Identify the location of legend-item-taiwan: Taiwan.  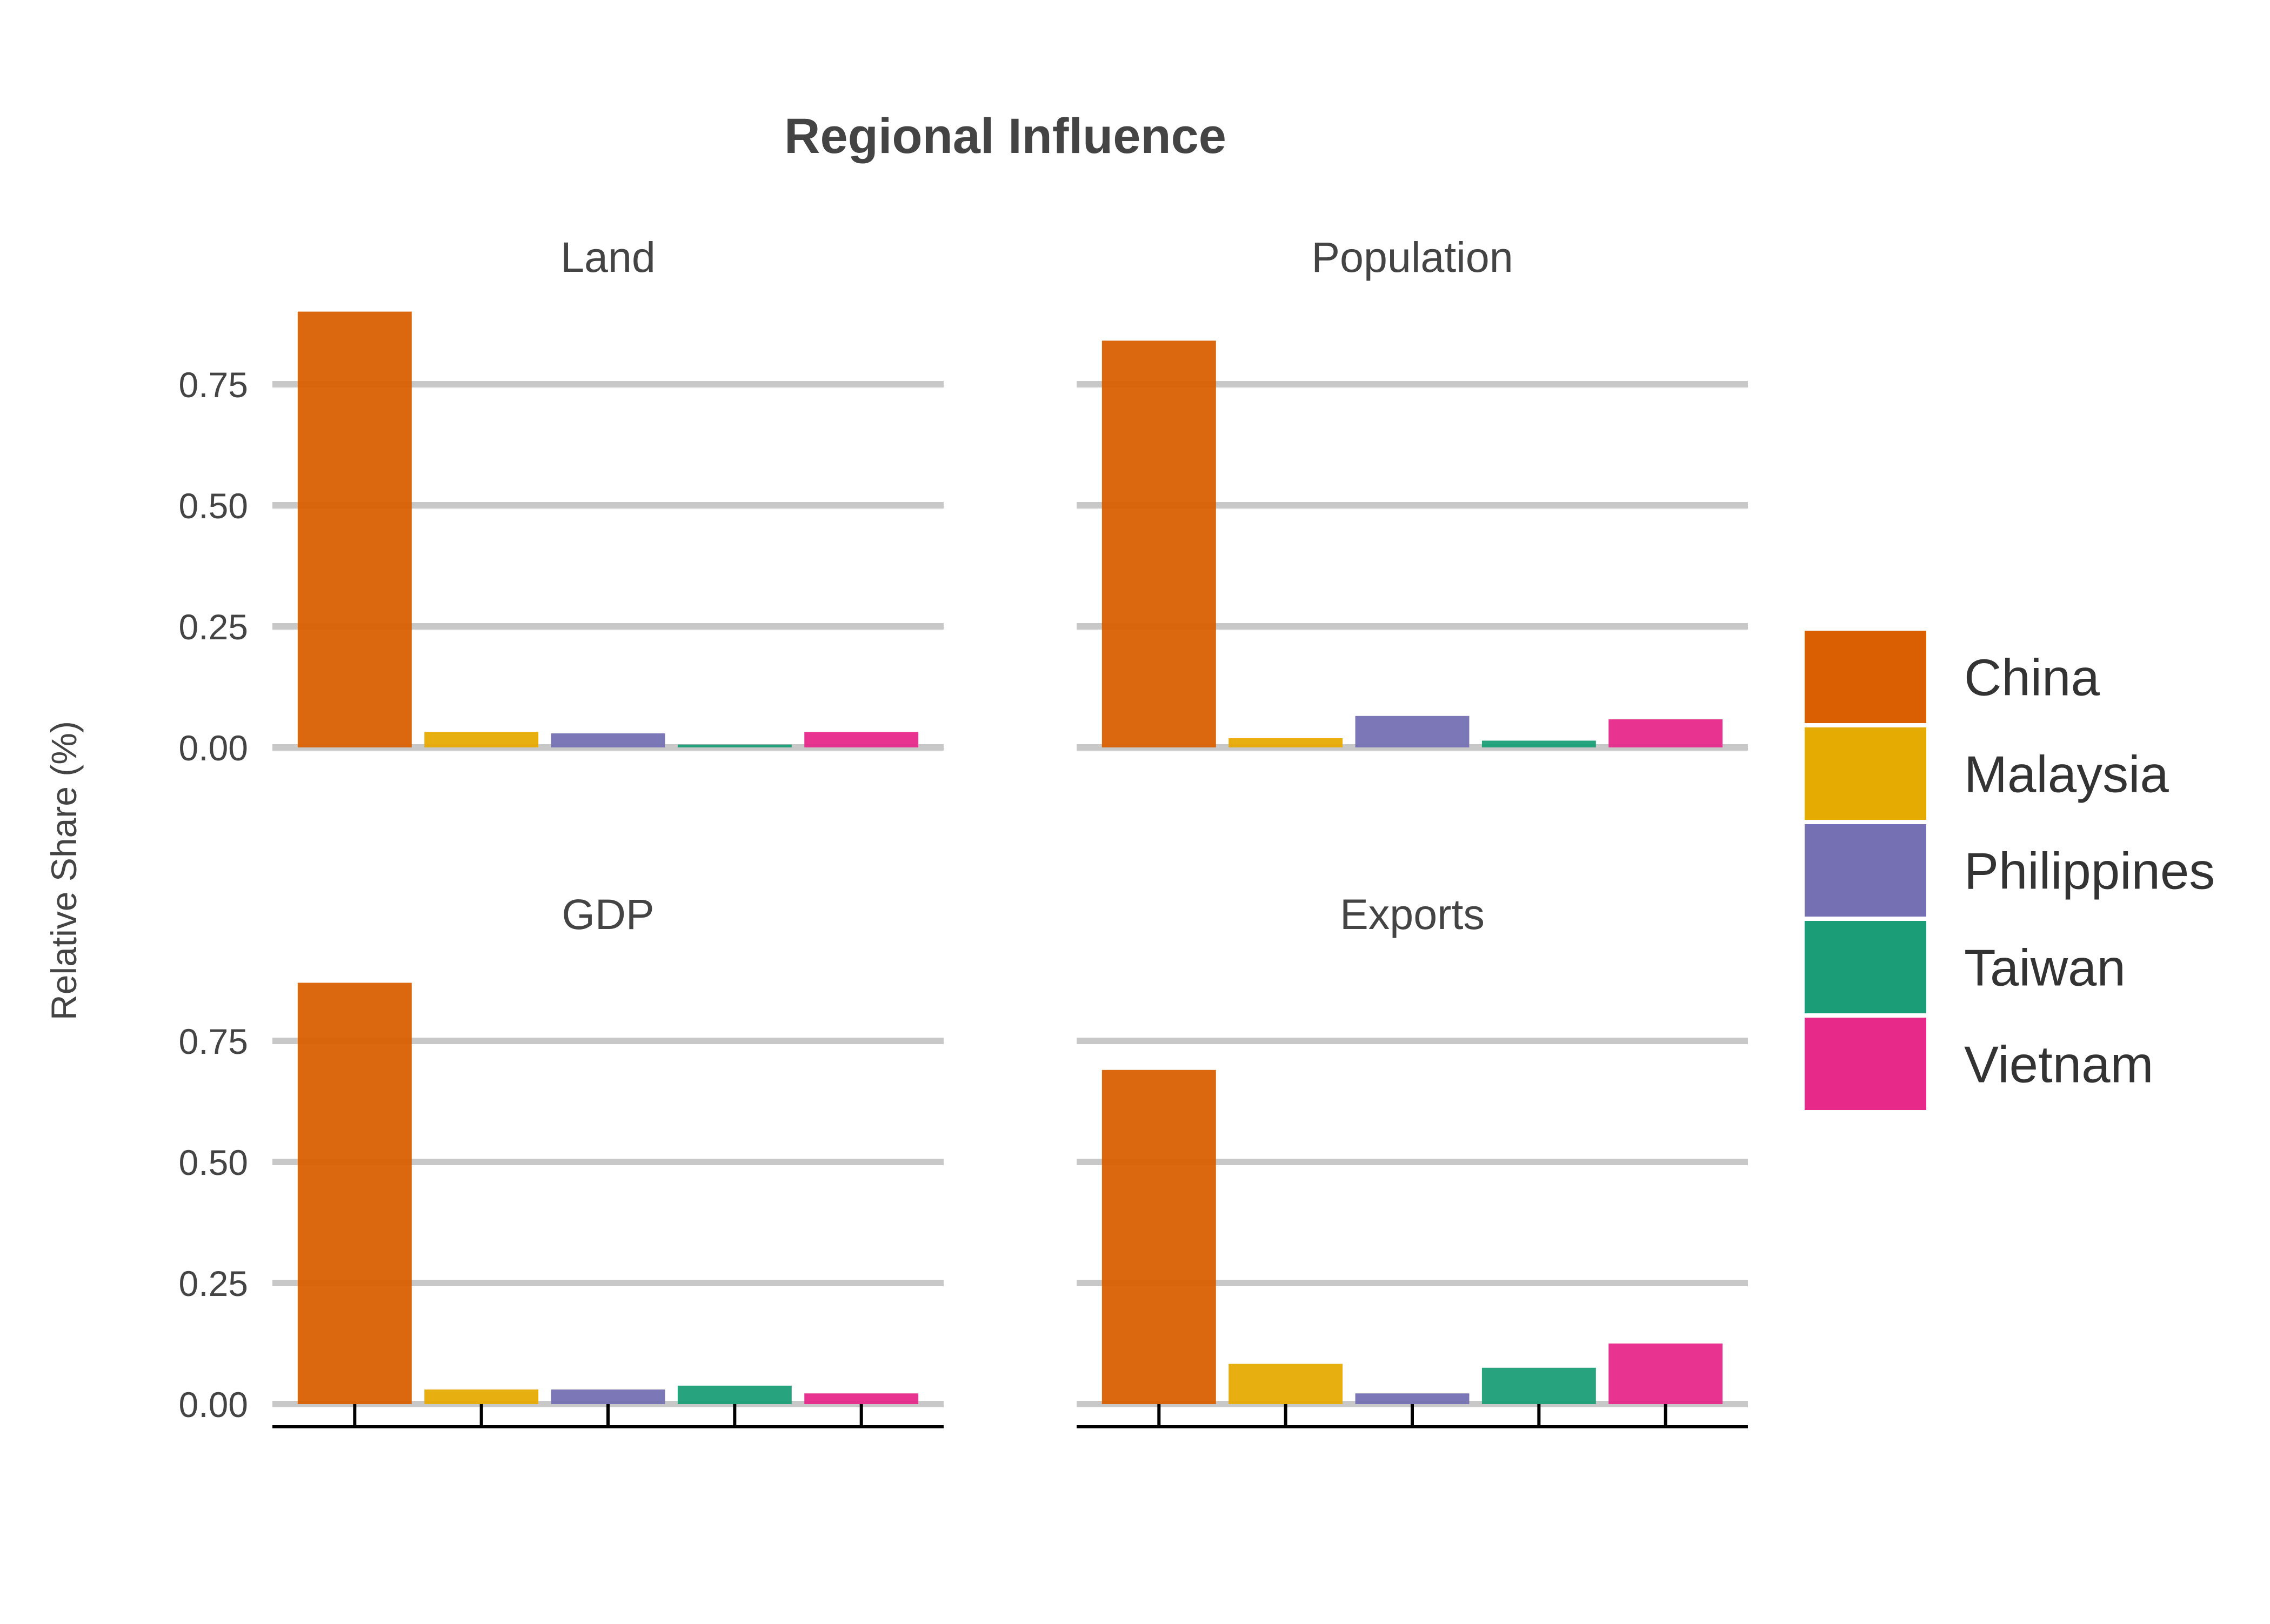
(1965, 967).